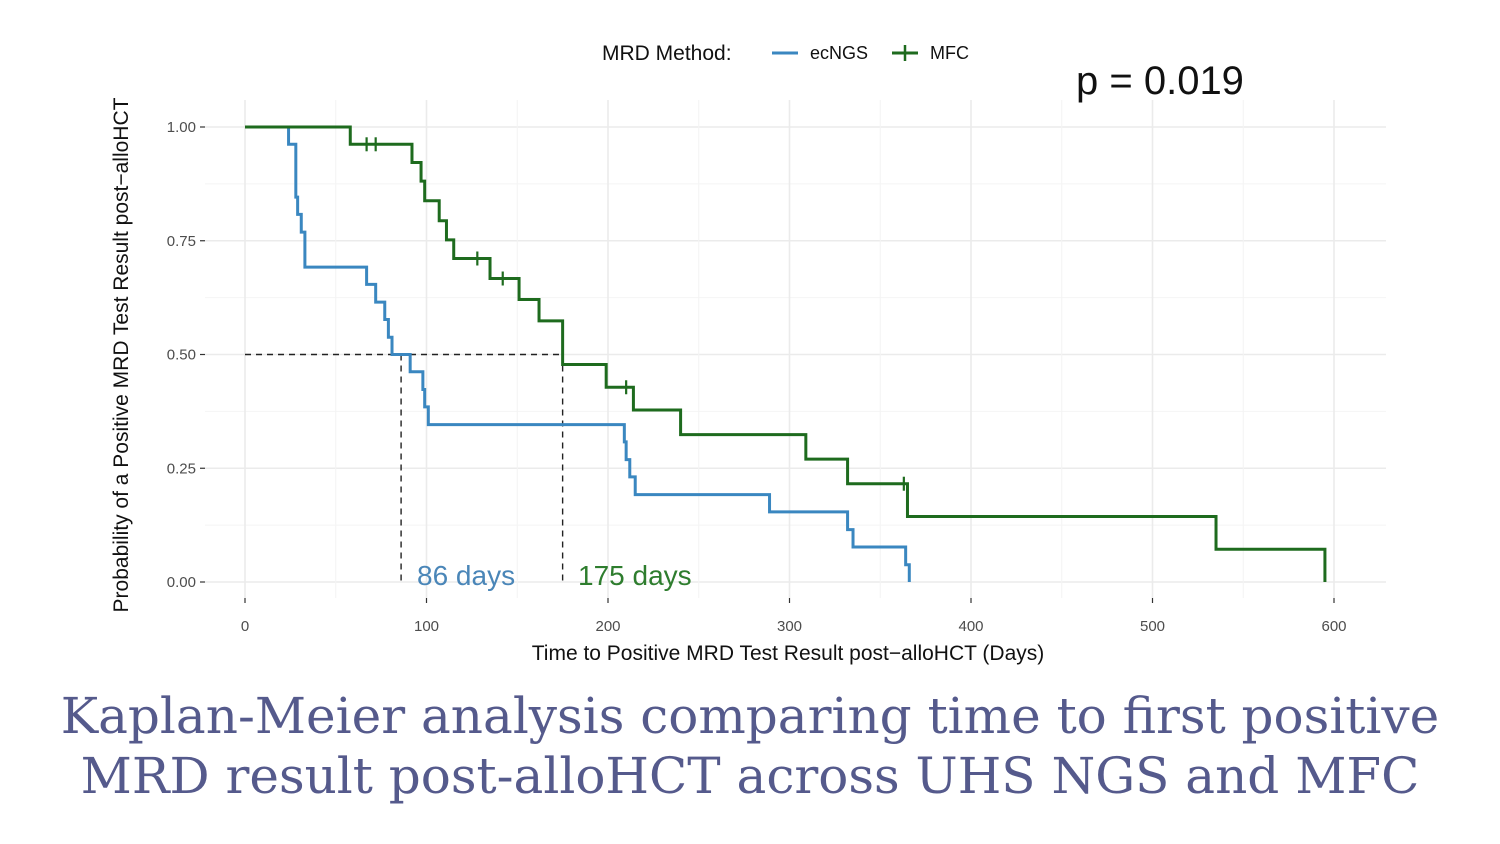 Image resolution: width=1500 pixels, height=844 pixels. What do you see at coordinates (635, 575) in the screenshot?
I see `median-label-mfc: 175 days` at bounding box center [635, 575].